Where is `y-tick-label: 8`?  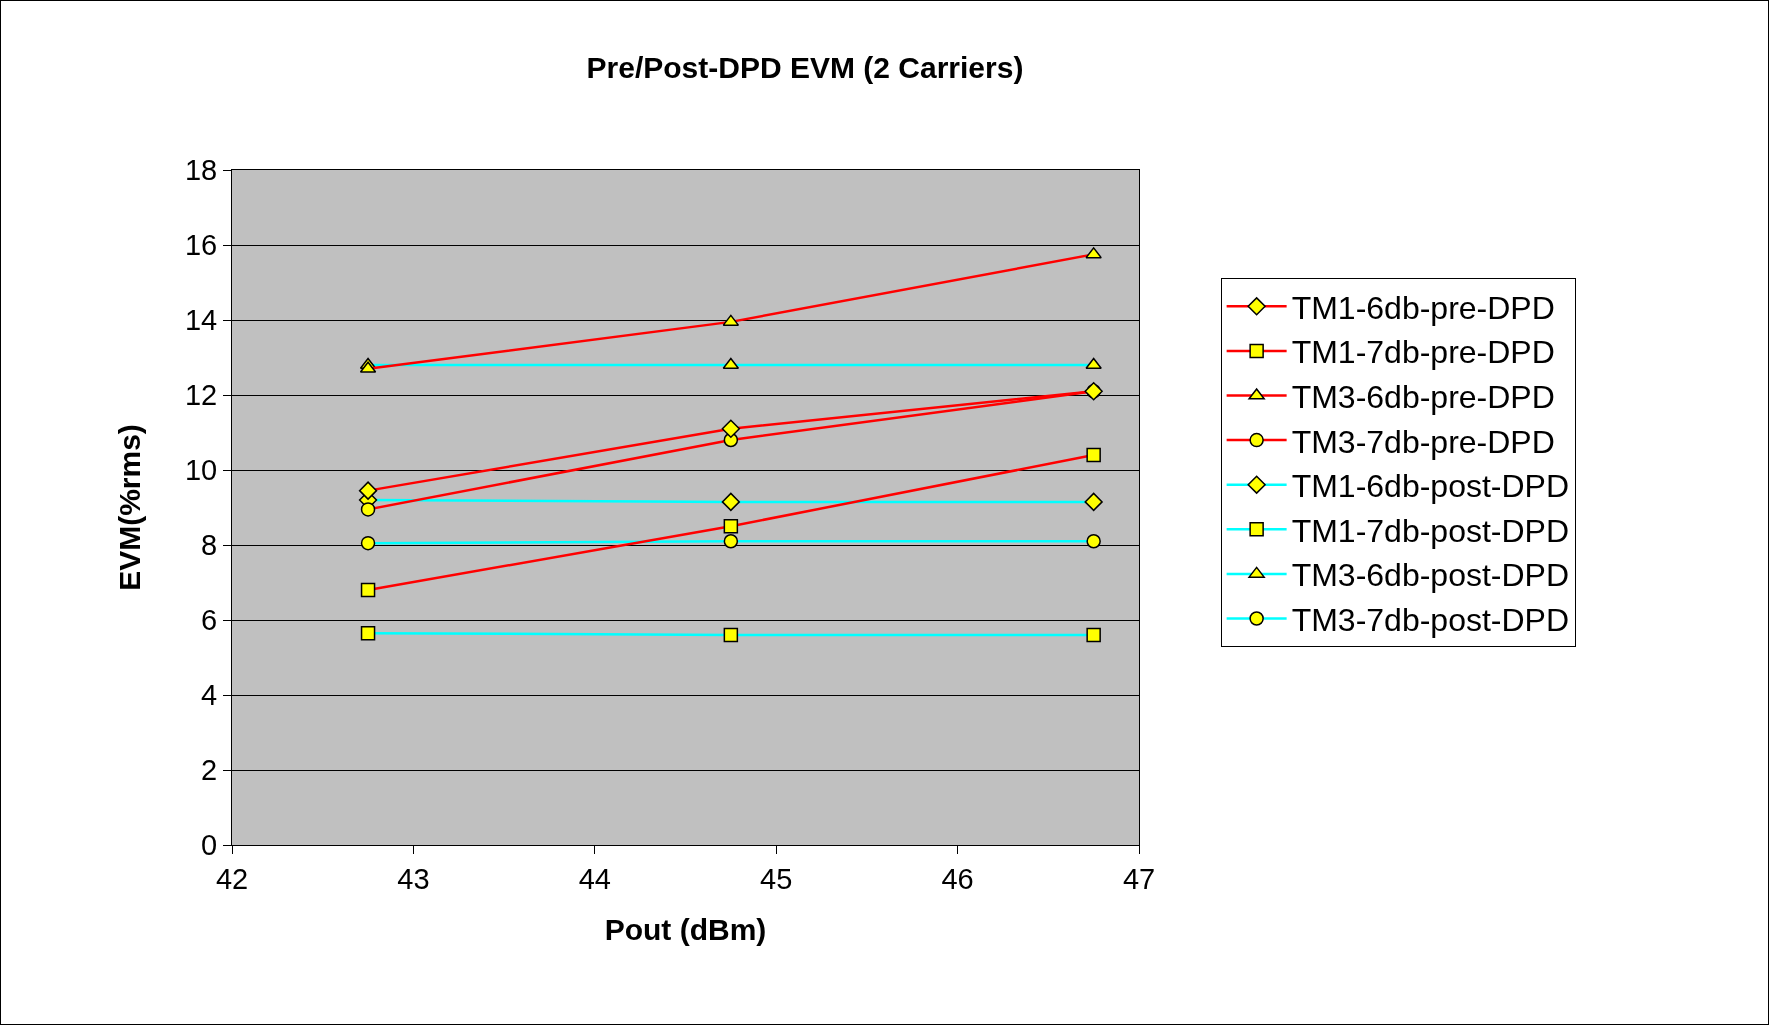
y-tick-label: 8 is located at coordinates (209, 545).